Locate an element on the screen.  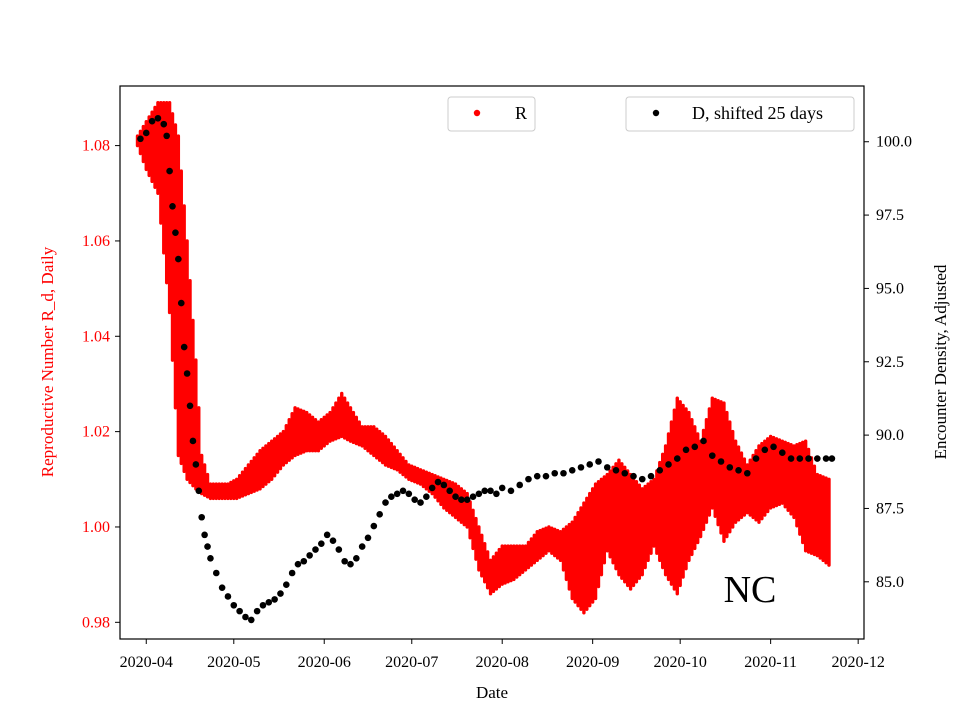
left-y-tick-label: 1.04 is located at coordinates (96, 336).